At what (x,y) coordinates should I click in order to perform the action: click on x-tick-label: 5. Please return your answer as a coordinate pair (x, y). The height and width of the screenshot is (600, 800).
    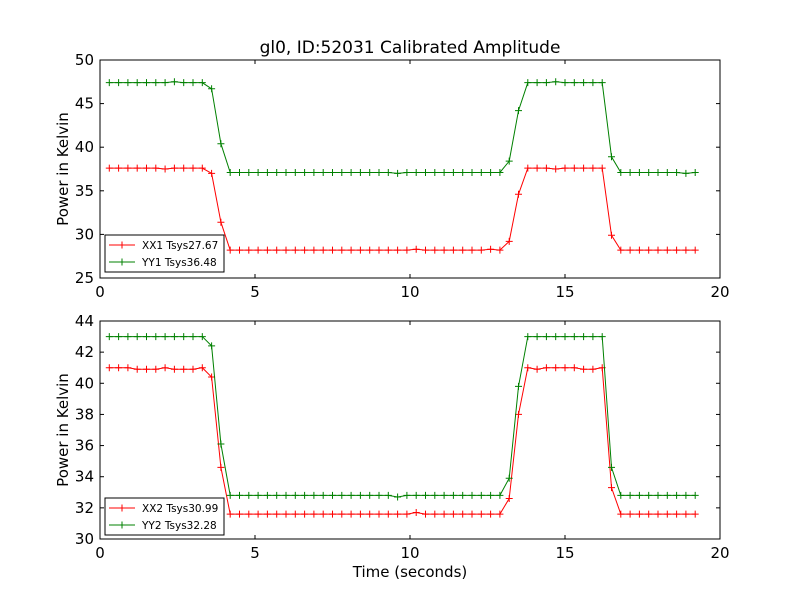
    Looking at the image, I should click on (255, 292).